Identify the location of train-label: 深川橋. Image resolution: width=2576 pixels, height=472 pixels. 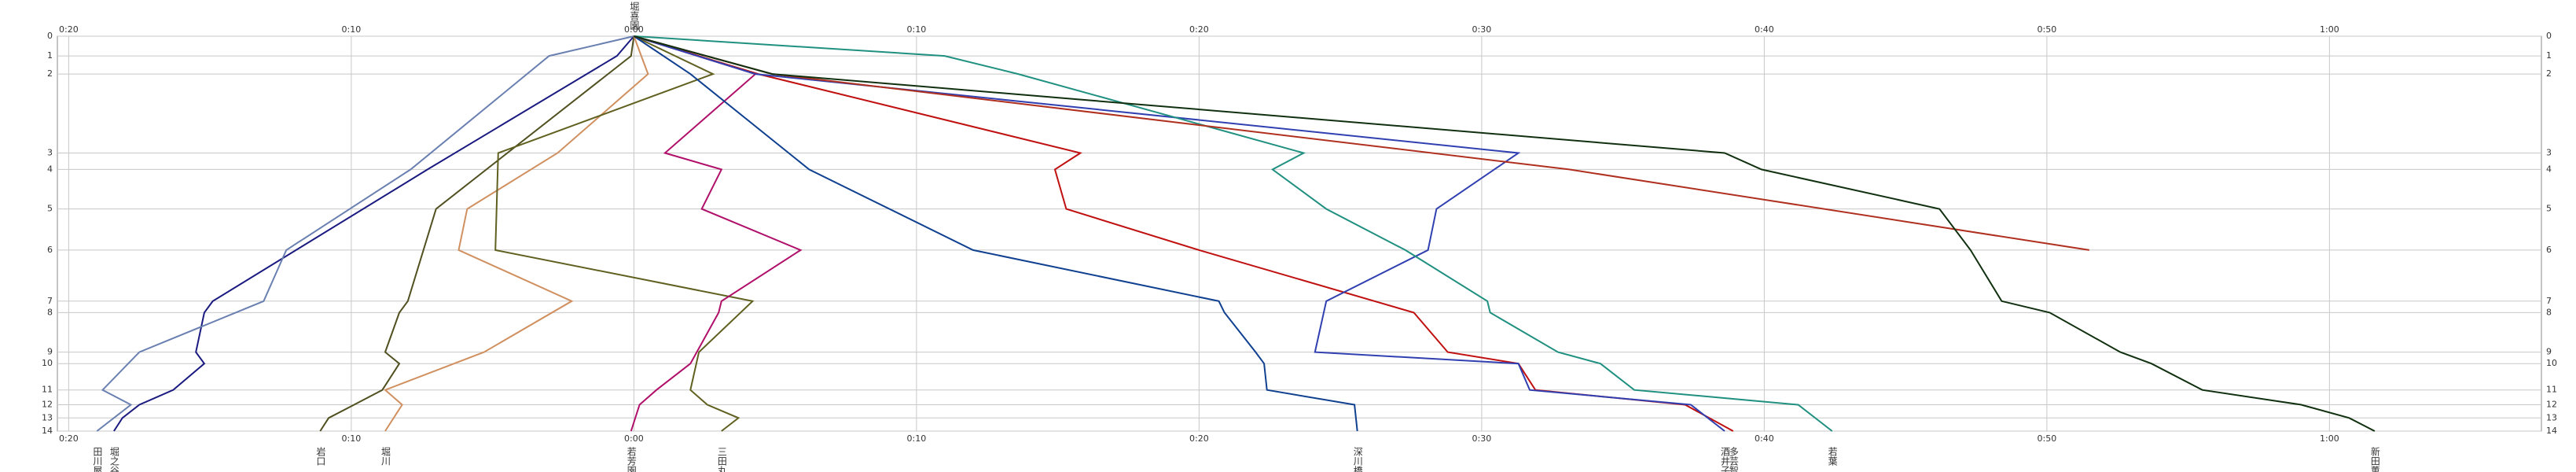
(1357, 459).